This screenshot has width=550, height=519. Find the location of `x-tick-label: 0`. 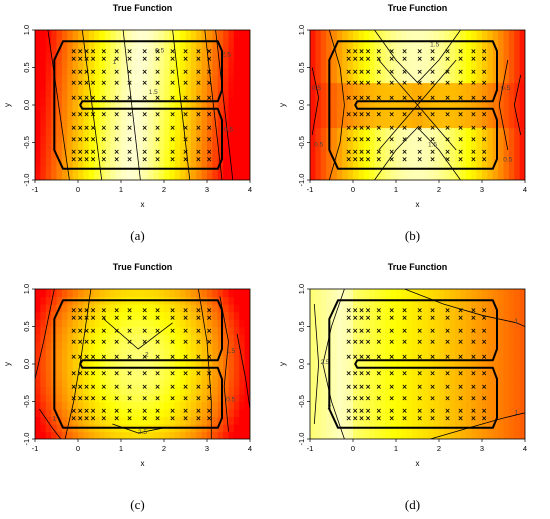

x-tick-label: 0 is located at coordinates (353, 189).